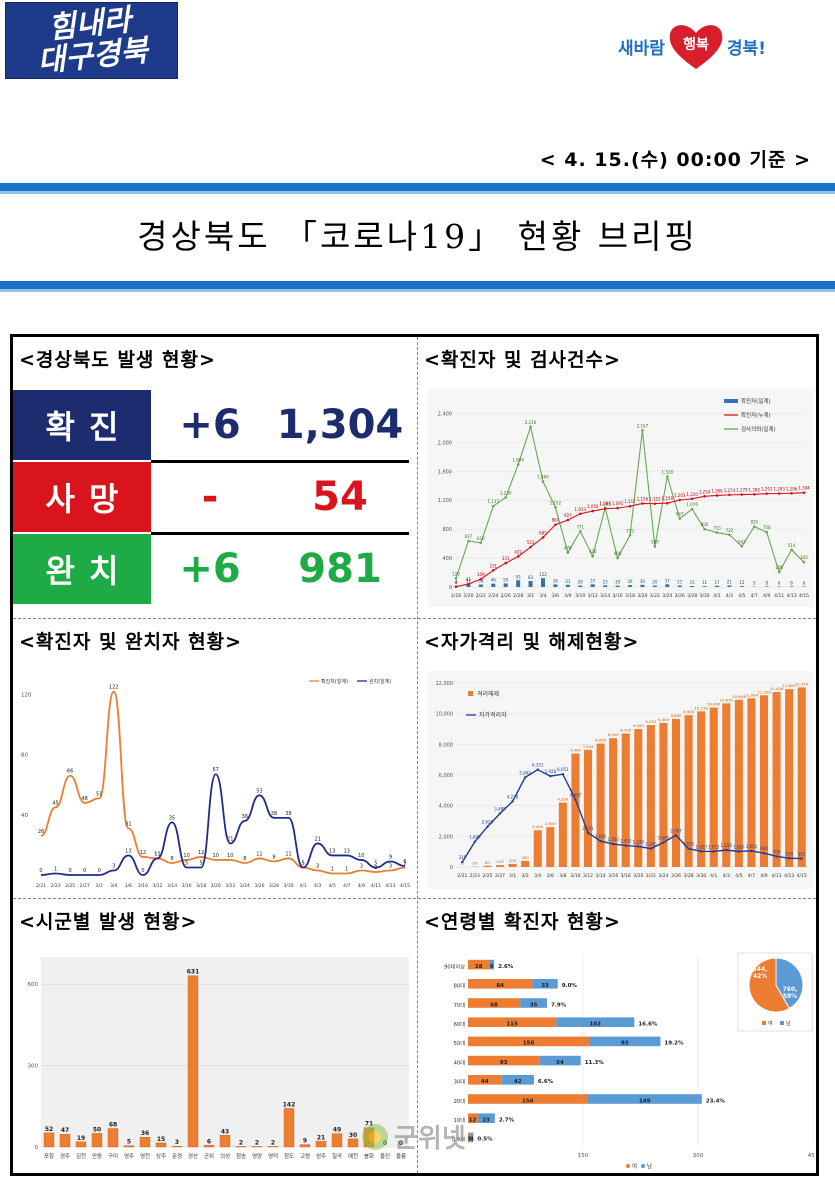 The image size is (835, 1181). What do you see at coordinates (705, 582) in the screenshot?
I see `daily-label: 11` at bounding box center [705, 582].